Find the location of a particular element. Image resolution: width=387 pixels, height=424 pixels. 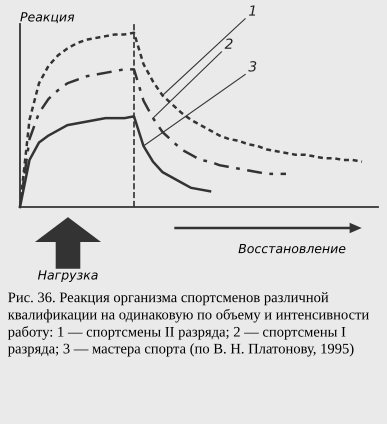

text: Рис. 36. Реакция организма спортсменов различной квалификации на одинаковую по объему и интенсивности работу: 1 — спортсмены II разряда; 2 — спортсмены I разряда; 3 — мастера спорта (по В. Н. Платонову, 1995) is located at coordinates (188, 324).